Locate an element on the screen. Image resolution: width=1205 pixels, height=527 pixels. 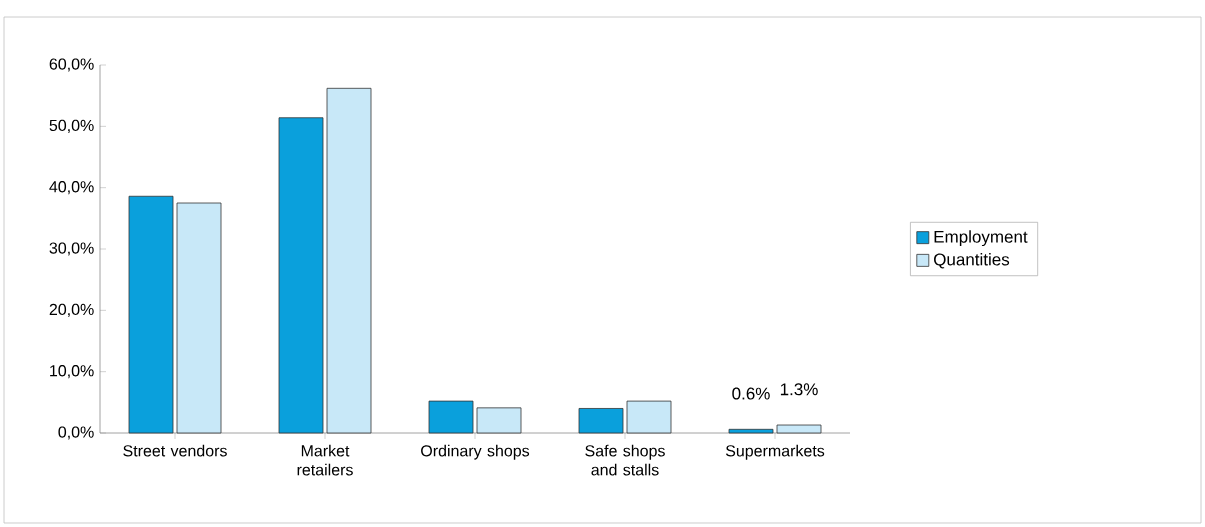
y-tick-label: 50,0% is located at coordinates (71, 126).